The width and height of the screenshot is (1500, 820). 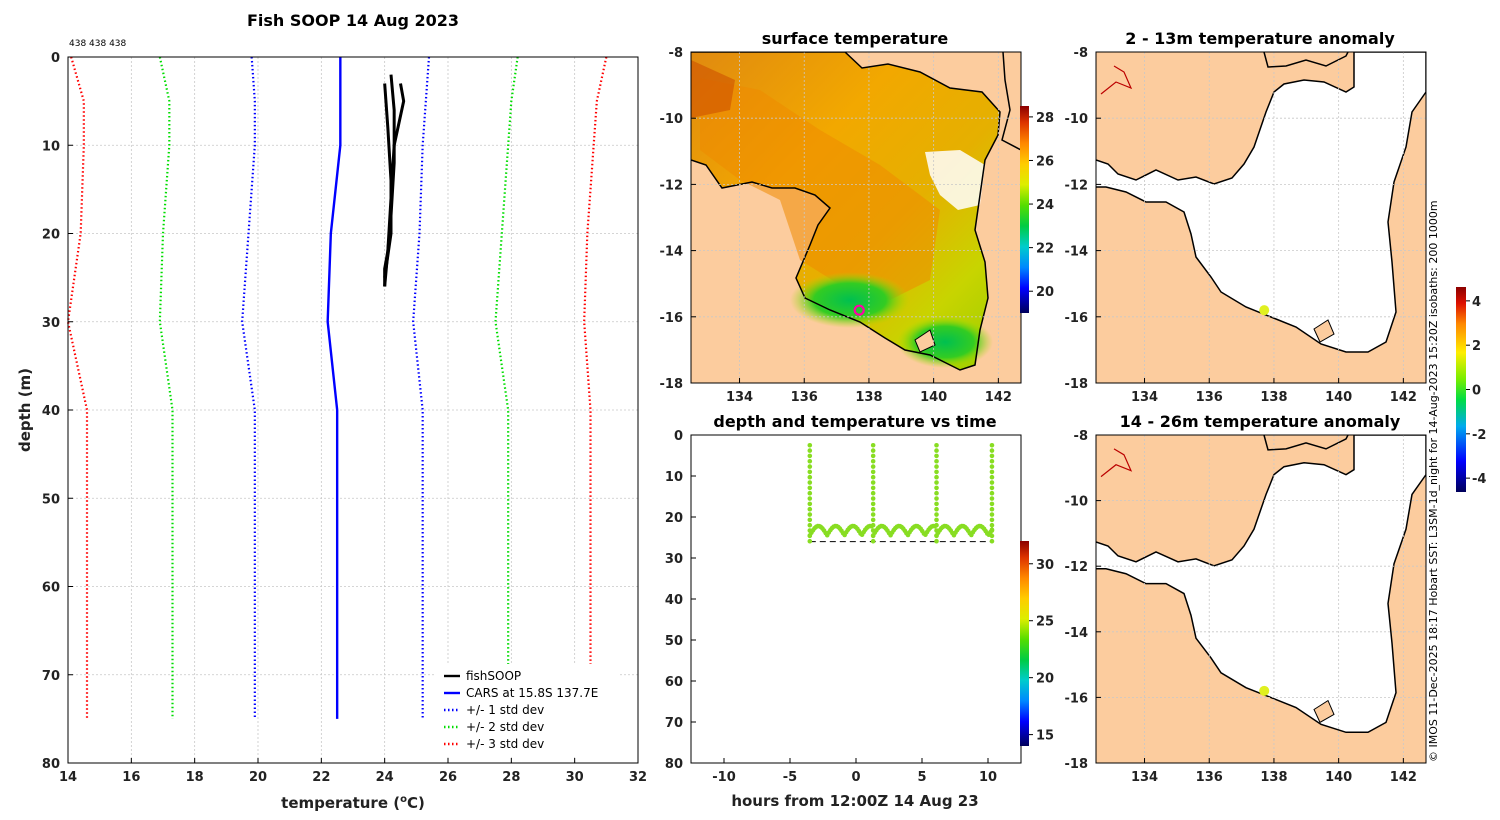 I want to click on anom2-y-tick-label: -14, so click(x=1077, y=633).